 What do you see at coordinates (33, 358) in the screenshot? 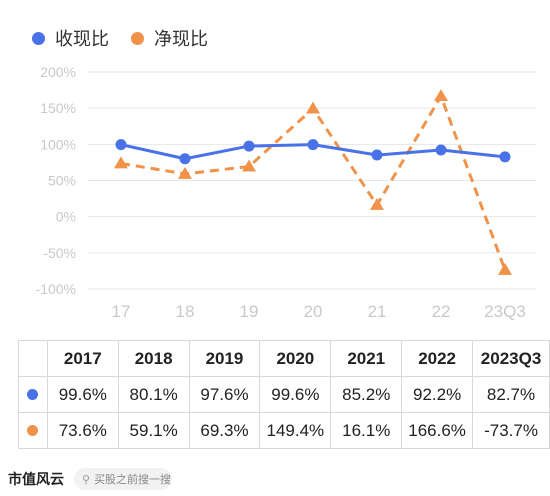
I see `table-corner-cell` at bounding box center [33, 358].